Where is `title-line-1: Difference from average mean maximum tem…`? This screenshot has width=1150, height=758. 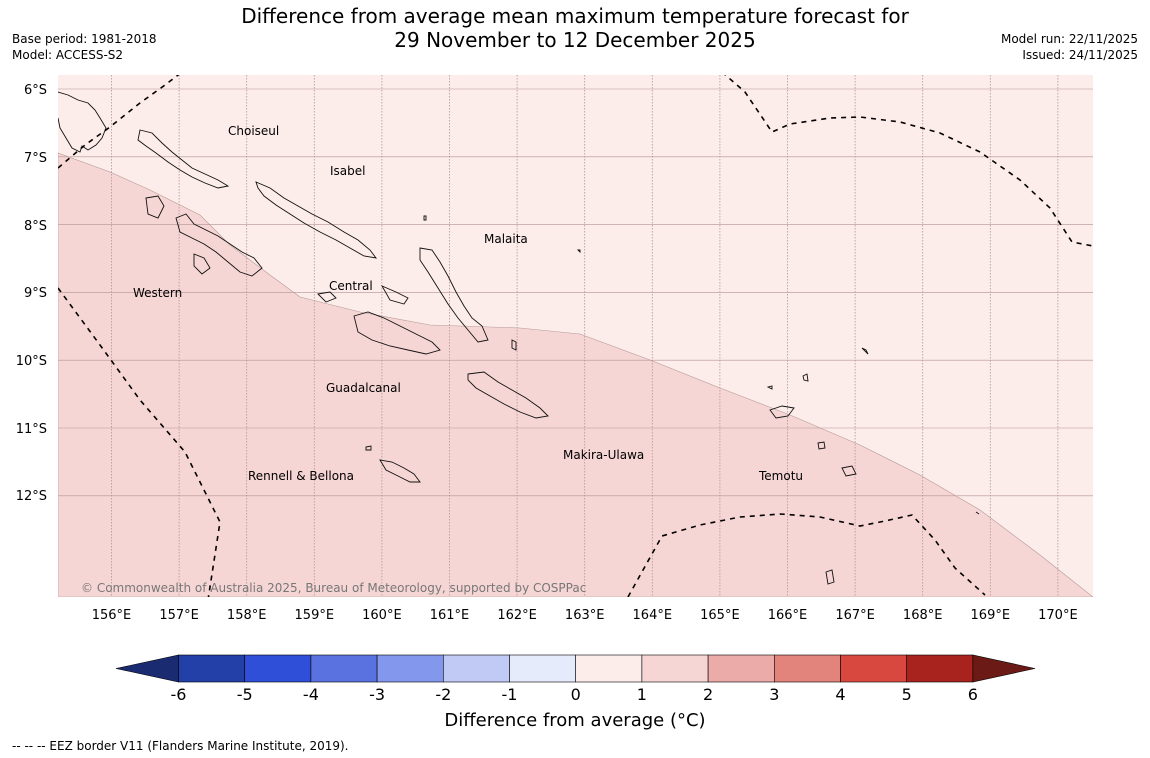 title-line-1: Difference from average mean maximum tem… is located at coordinates (575, 16).